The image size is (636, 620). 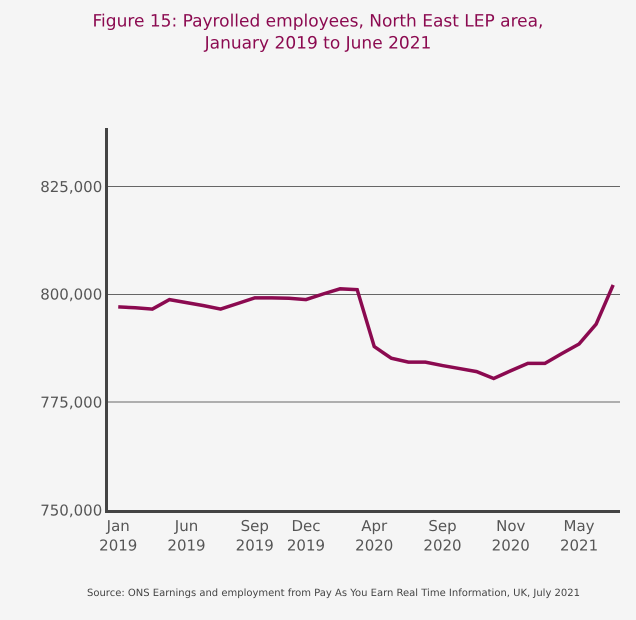 What do you see at coordinates (374, 535) in the screenshot?
I see `x-tick-label: Apr 2020` at bounding box center [374, 535].